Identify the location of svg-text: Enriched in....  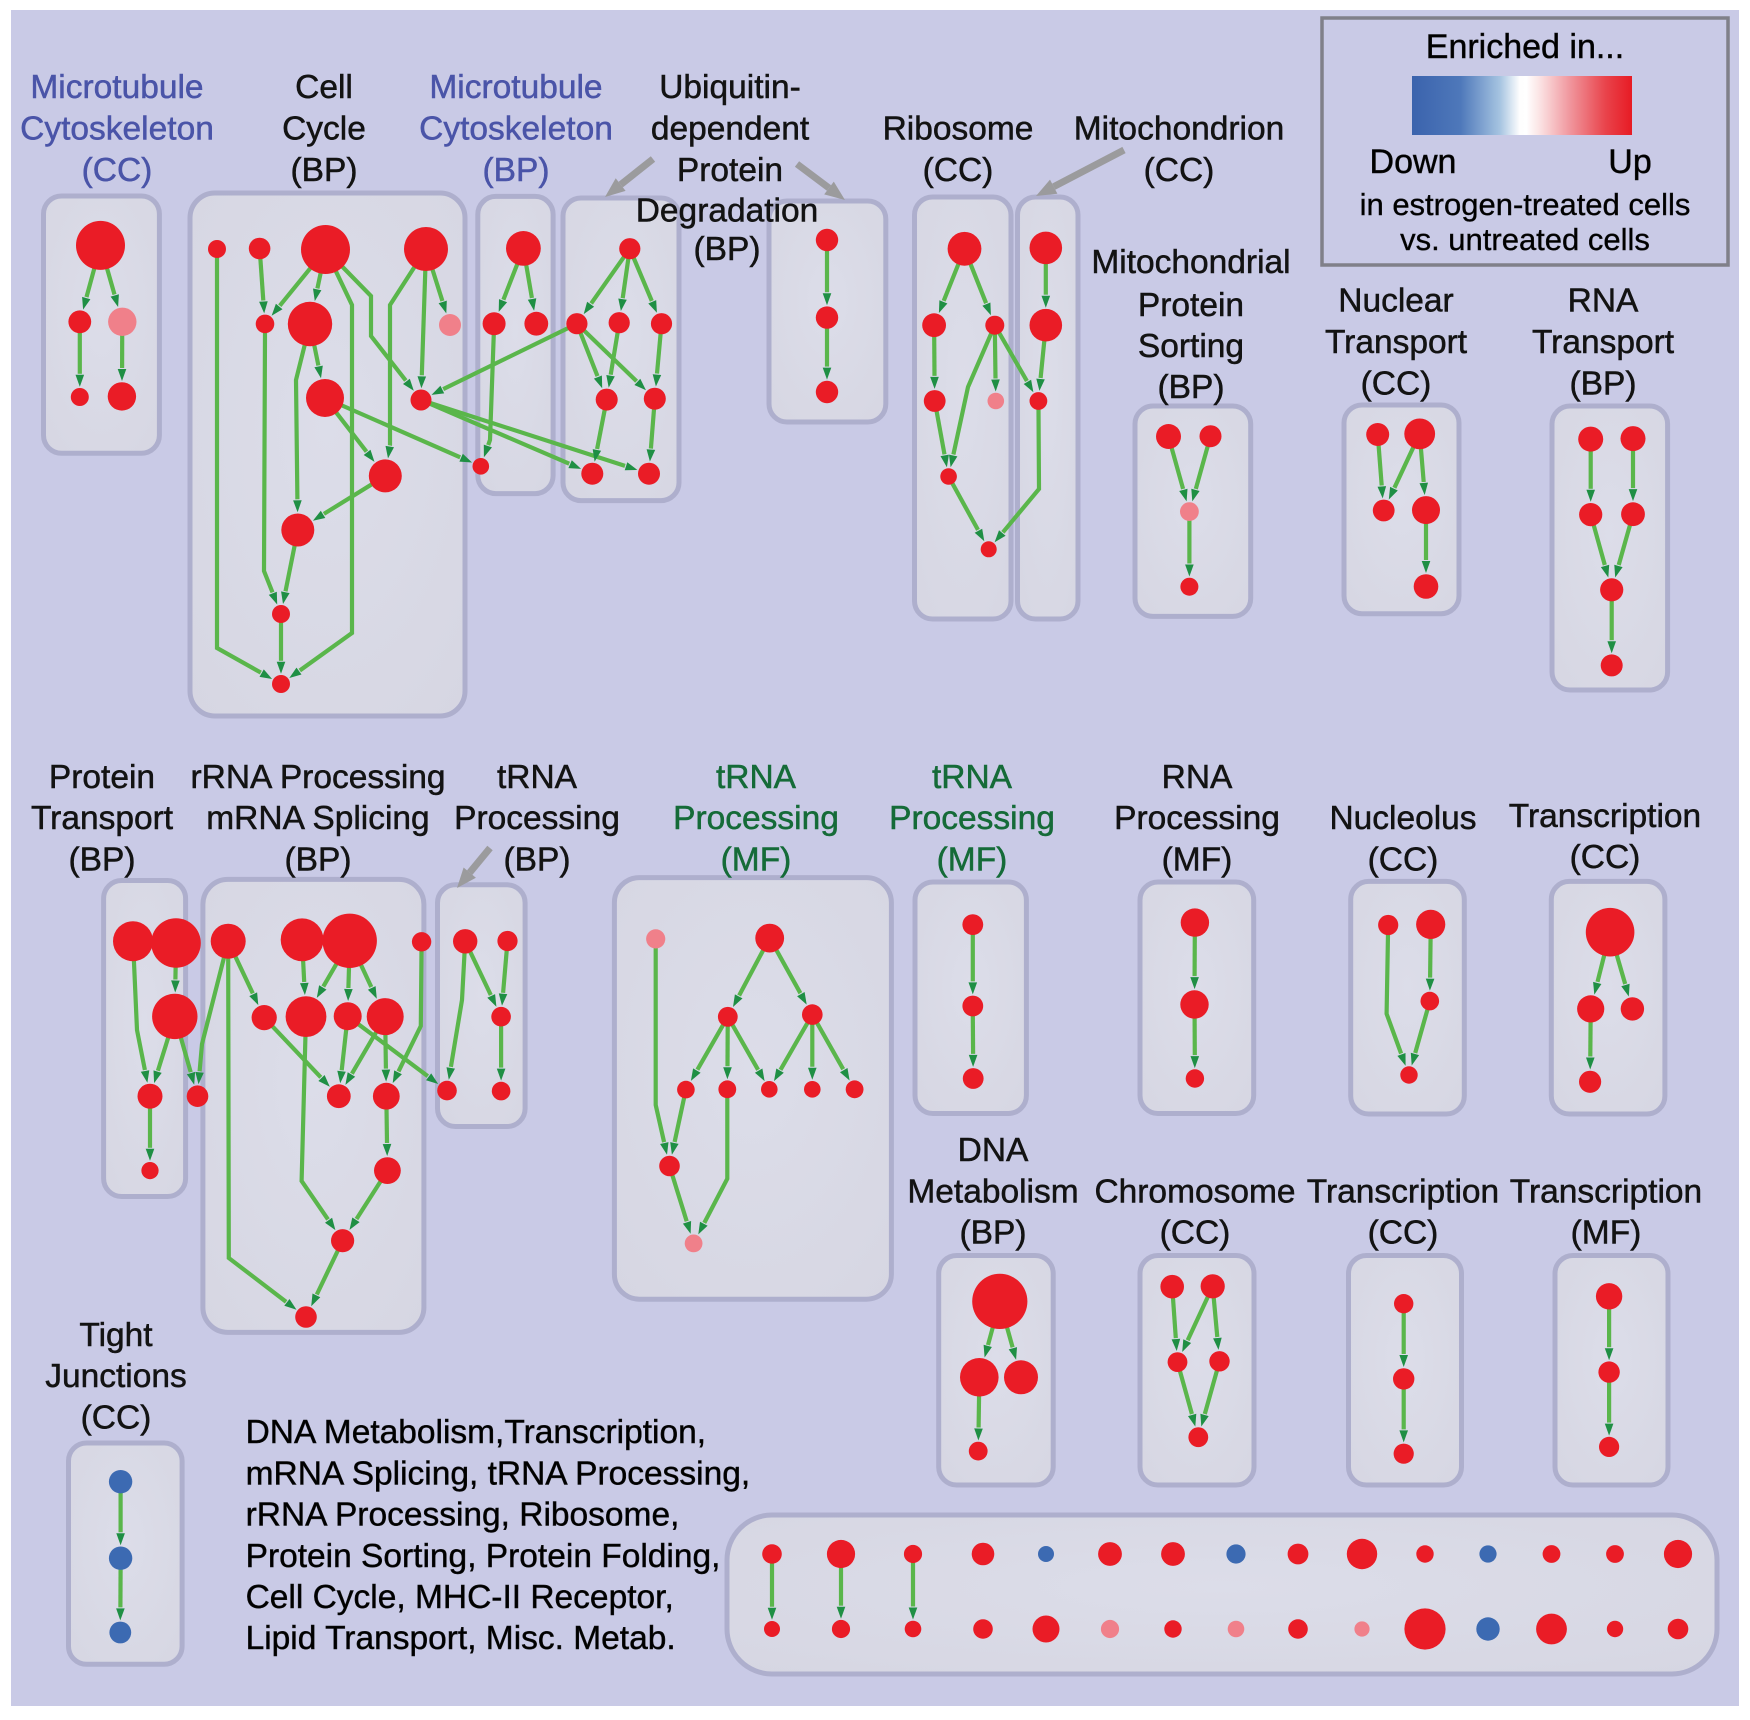
(1525, 47).